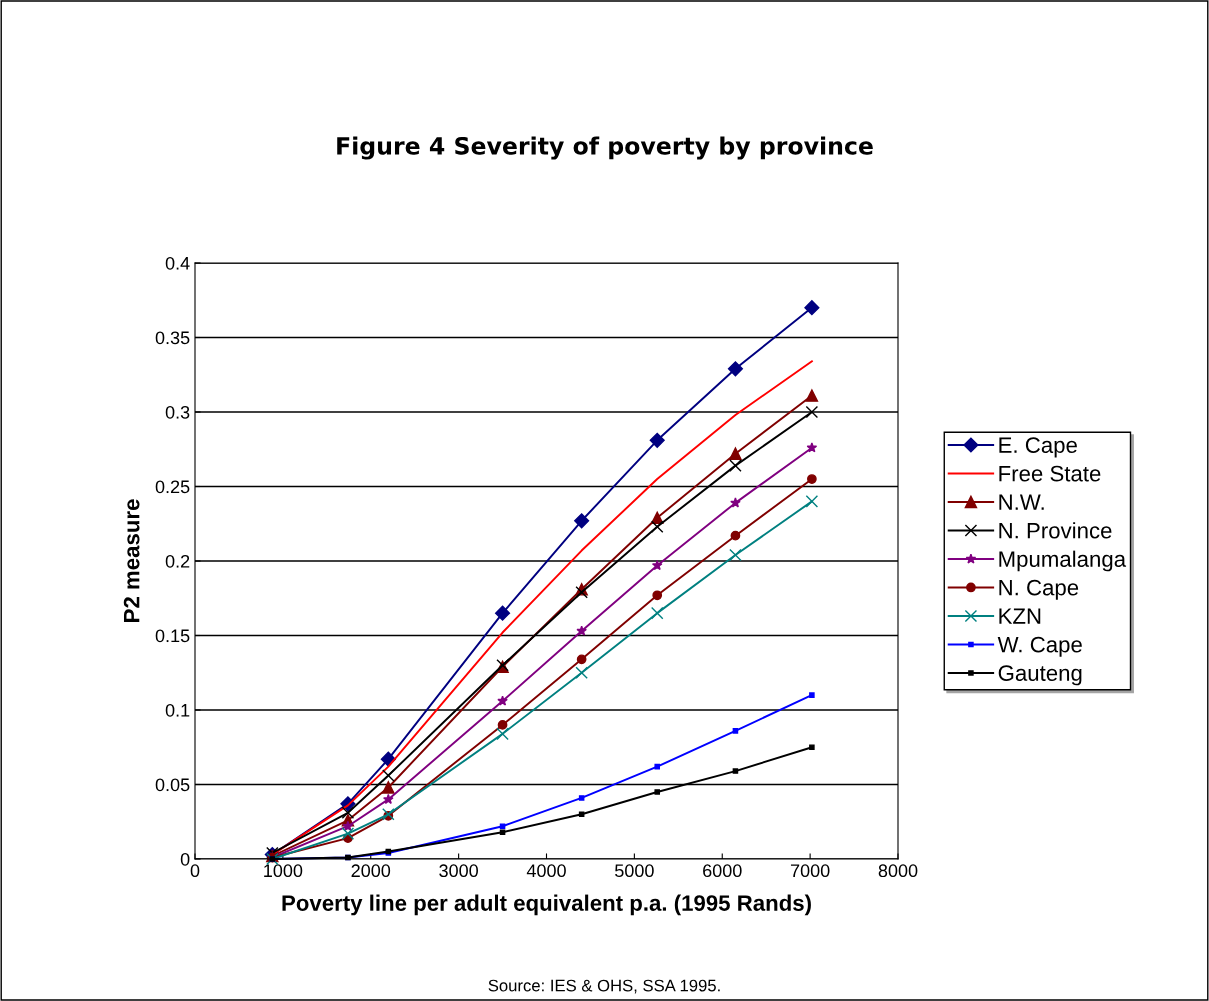 The height and width of the screenshot is (1001, 1209). I want to click on y-tick-label: 0.15, so click(172, 636).